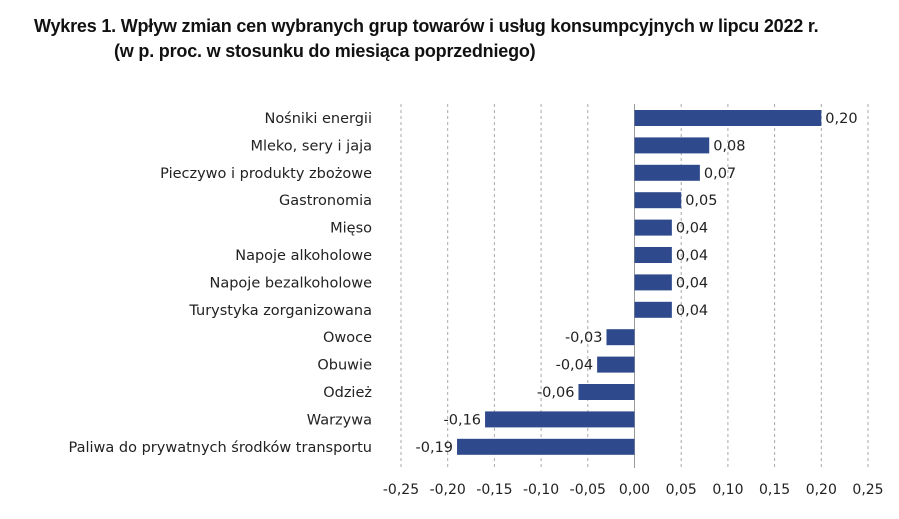  I want to click on category-label: Paliwa do prywatnych środków transportu, so click(220, 448).